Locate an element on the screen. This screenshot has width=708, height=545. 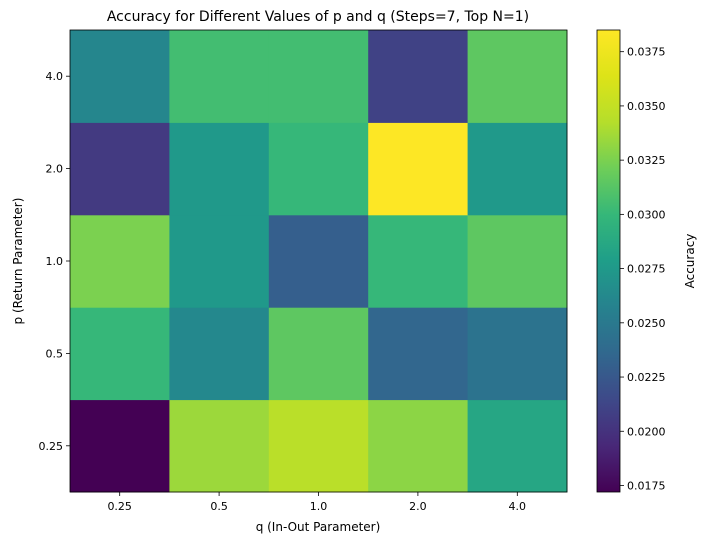
y-tick-label: 1.0 is located at coordinates (55, 261).